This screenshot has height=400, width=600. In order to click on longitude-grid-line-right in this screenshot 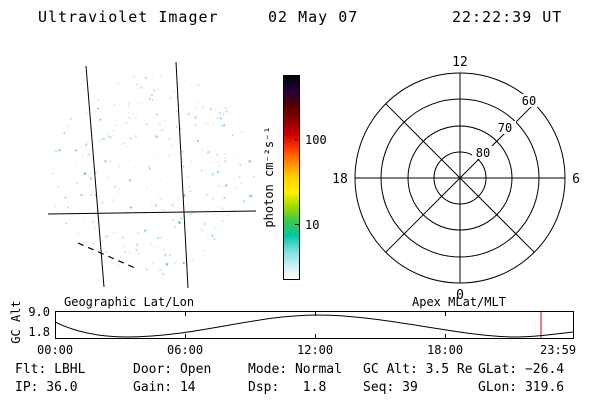, I will do `click(182, 175)`.